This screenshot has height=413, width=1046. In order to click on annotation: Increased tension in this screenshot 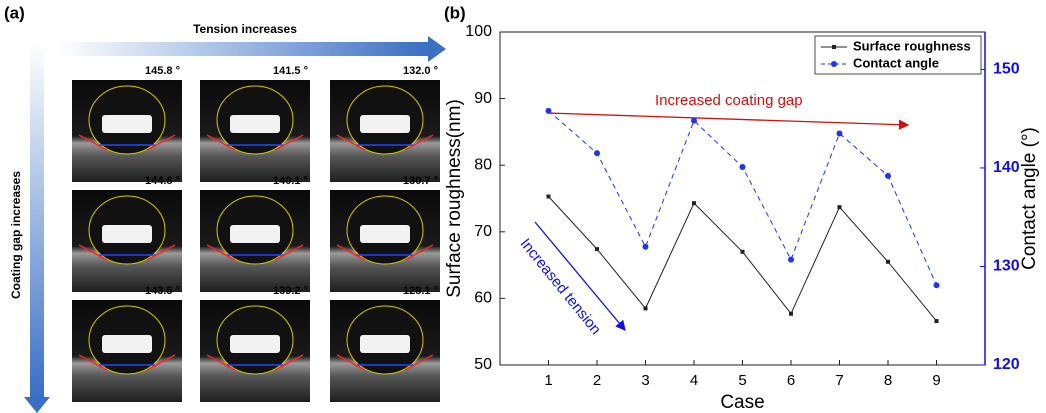, I will do `click(561, 286)`.